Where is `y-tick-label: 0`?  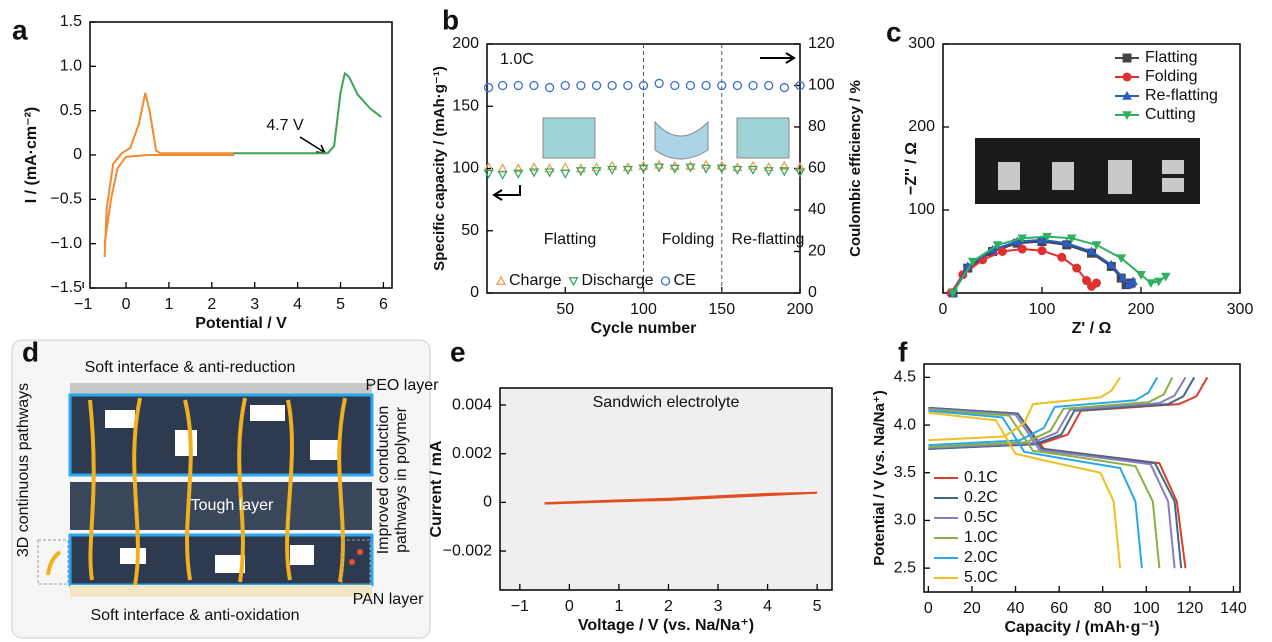 y-tick-label: 0 is located at coordinates (77, 154).